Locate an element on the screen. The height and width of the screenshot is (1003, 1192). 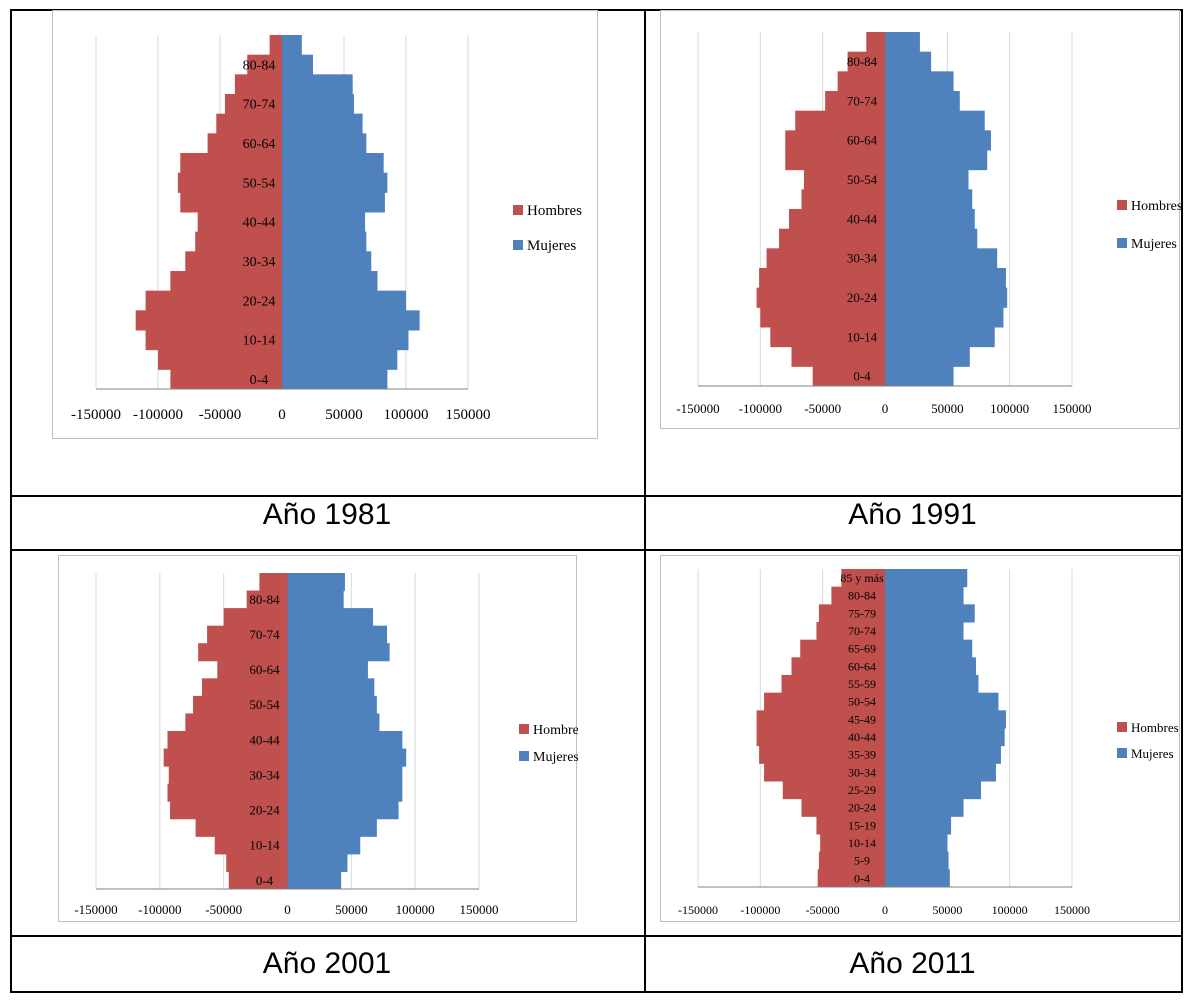
category-label: 45-49 is located at coordinates (862, 719).